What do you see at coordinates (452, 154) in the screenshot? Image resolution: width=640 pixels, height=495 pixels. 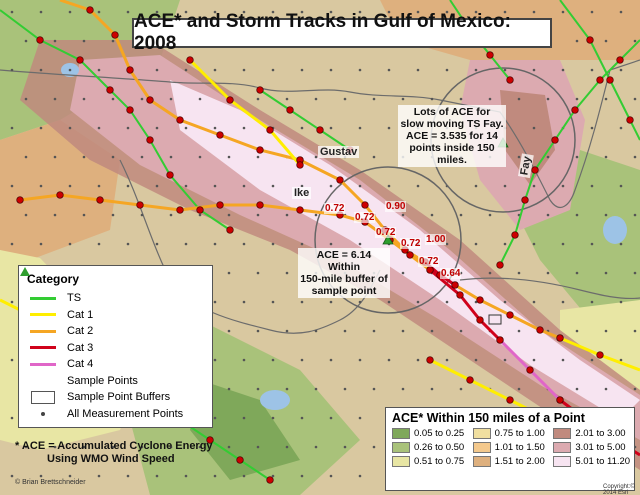 I see `annotation-line: points inside 150 miles.` at bounding box center [452, 154].